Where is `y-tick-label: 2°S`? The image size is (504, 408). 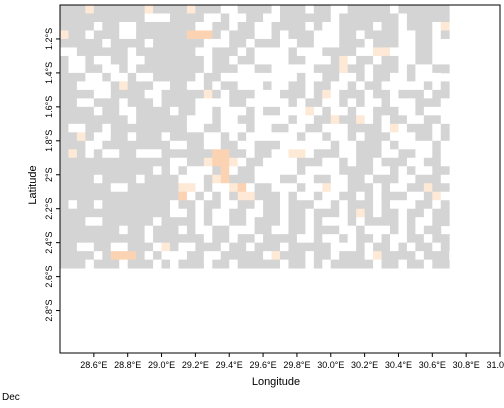
y-tick-label: 2°S is located at coordinates (49, 174).